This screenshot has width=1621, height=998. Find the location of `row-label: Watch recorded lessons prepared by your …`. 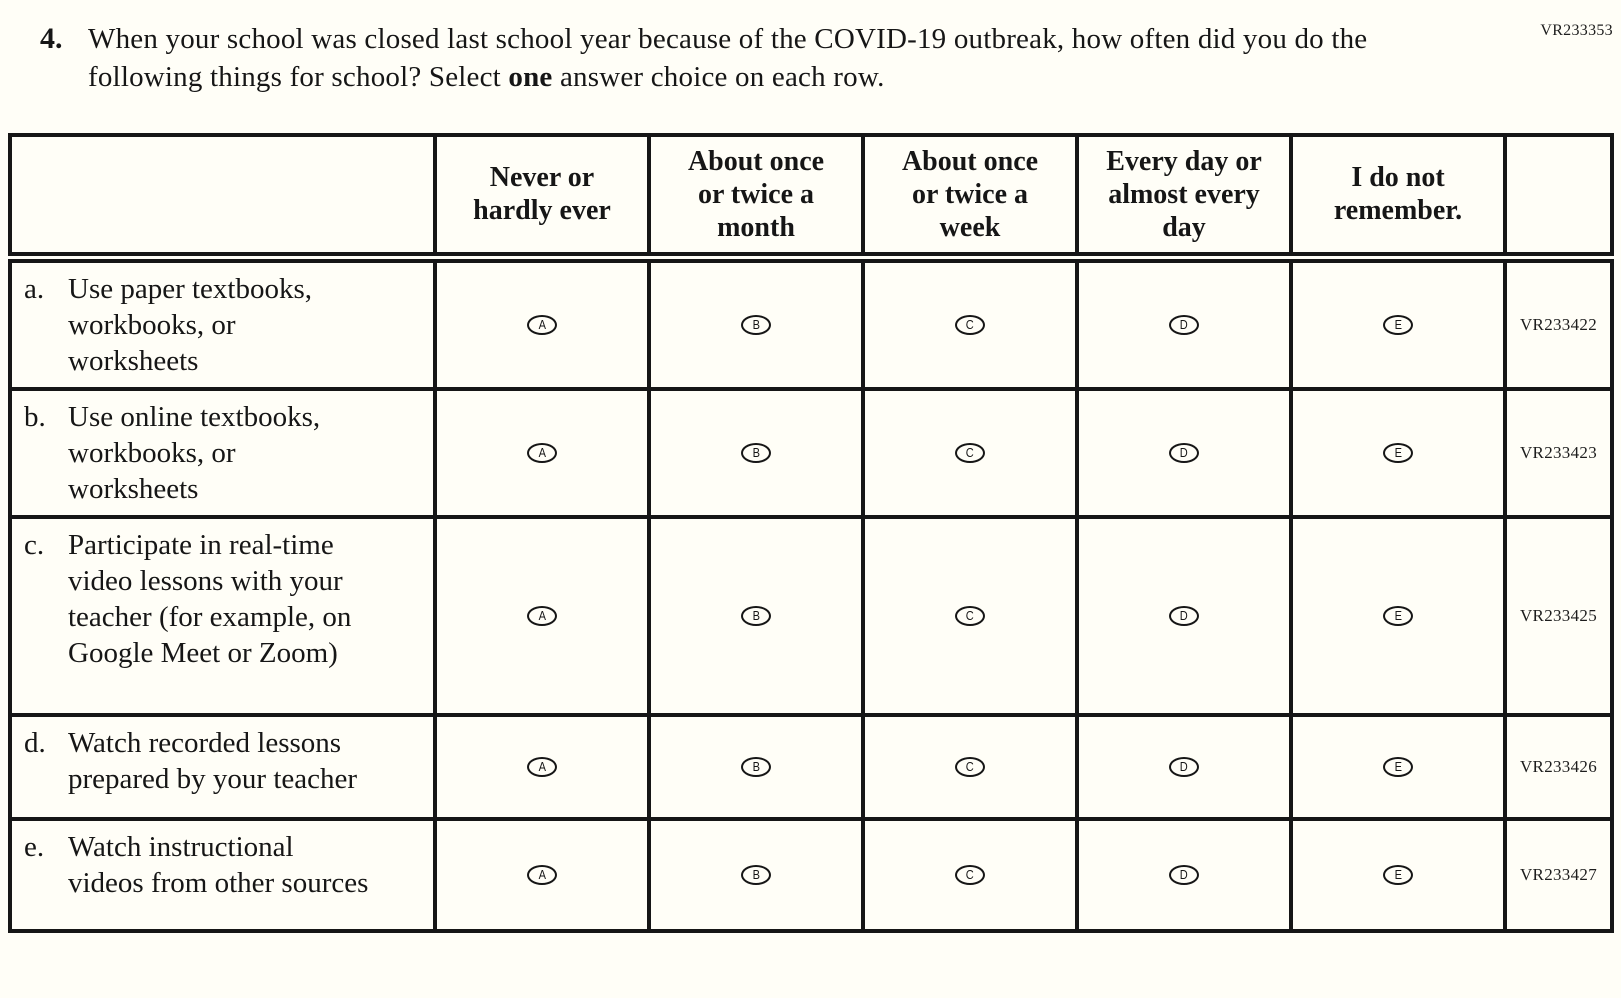

row-label: Watch recorded lessons prepared by your … is located at coordinates (213, 760).